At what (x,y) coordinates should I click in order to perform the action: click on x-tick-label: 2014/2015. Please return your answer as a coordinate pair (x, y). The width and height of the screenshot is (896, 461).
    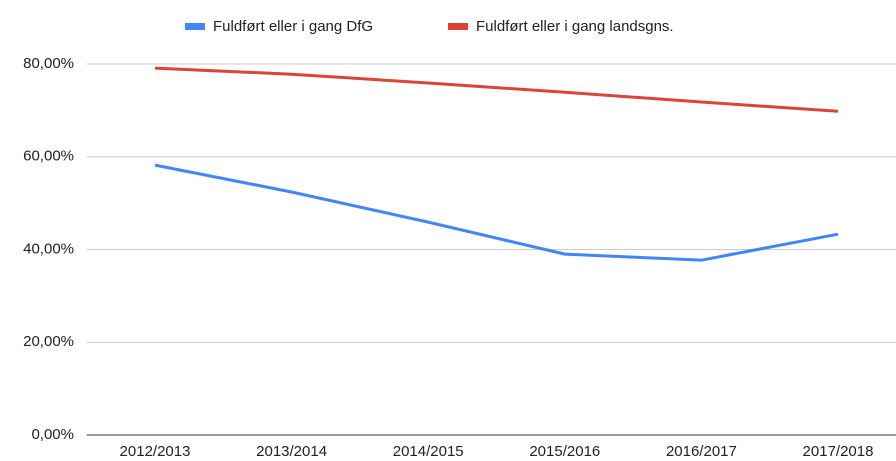
    Looking at the image, I should click on (428, 451).